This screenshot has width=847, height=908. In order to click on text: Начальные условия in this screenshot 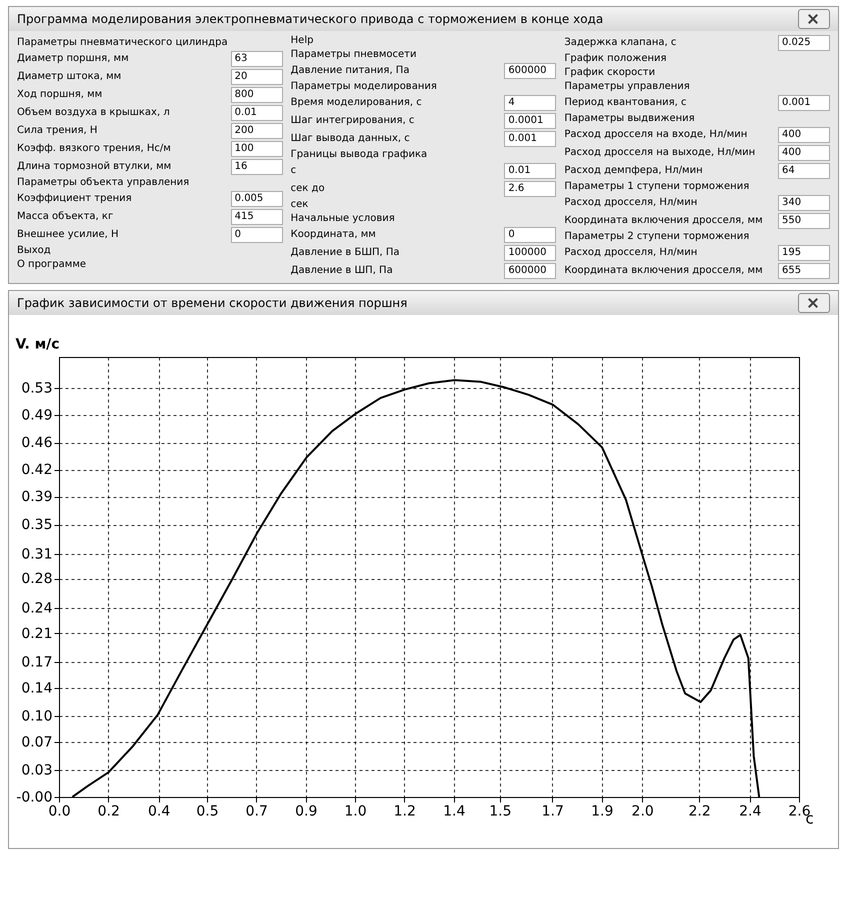, I will do `click(342, 219)`.